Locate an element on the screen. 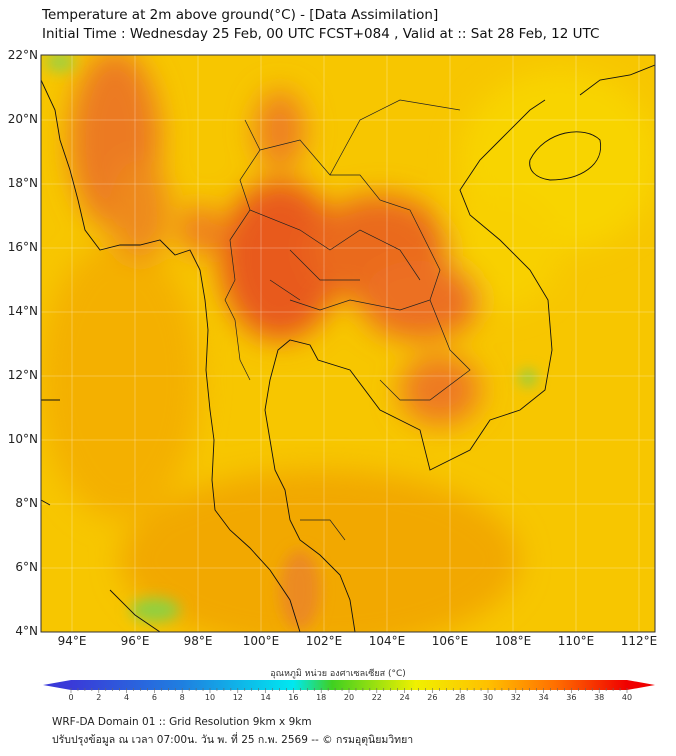 The image size is (676, 756). colorbar-tick-label: 30 is located at coordinates (488, 697).